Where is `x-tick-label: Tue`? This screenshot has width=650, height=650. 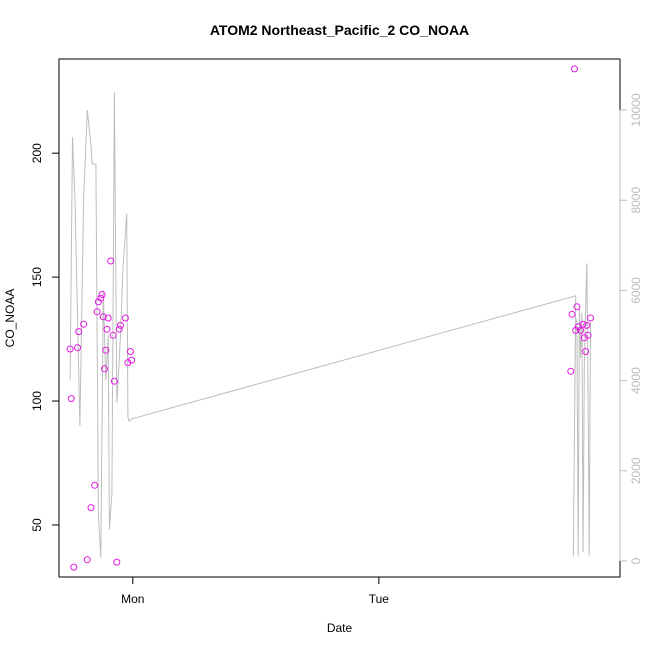
x-tick-label: Tue is located at coordinates (379, 599).